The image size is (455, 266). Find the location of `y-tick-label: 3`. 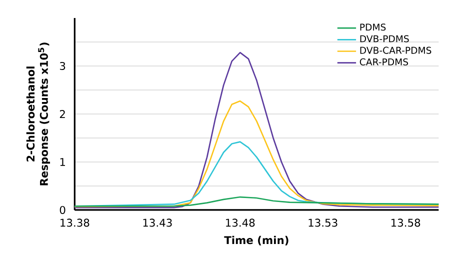

y-tick-label: 3 is located at coordinates (63, 66).